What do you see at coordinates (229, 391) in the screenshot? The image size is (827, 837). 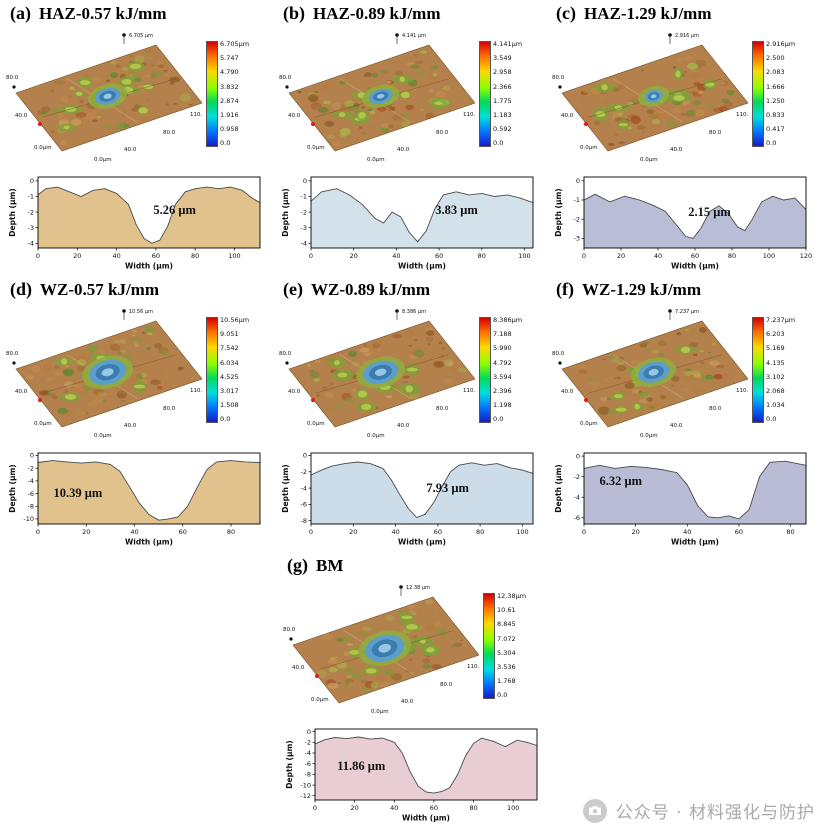 I see `colorbar-tick-label: 3.017` at bounding box center [229, 391].